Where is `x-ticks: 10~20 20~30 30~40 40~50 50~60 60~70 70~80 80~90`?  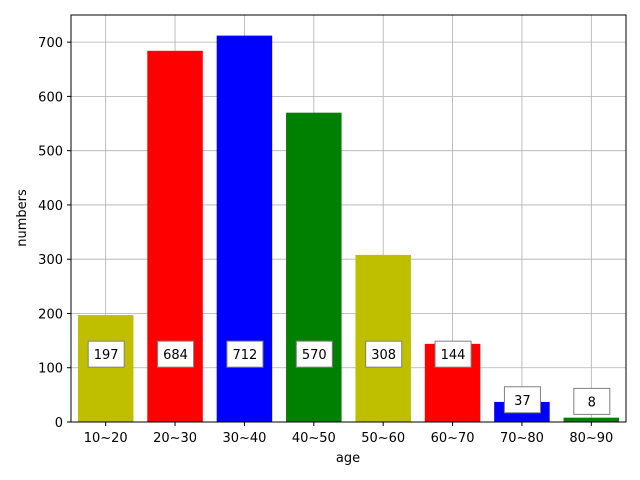 x-ticks: 10~20 20~30 30~40 40~50 50~60 60~70 70~80 80~90 is located at coordinates (348, 434).